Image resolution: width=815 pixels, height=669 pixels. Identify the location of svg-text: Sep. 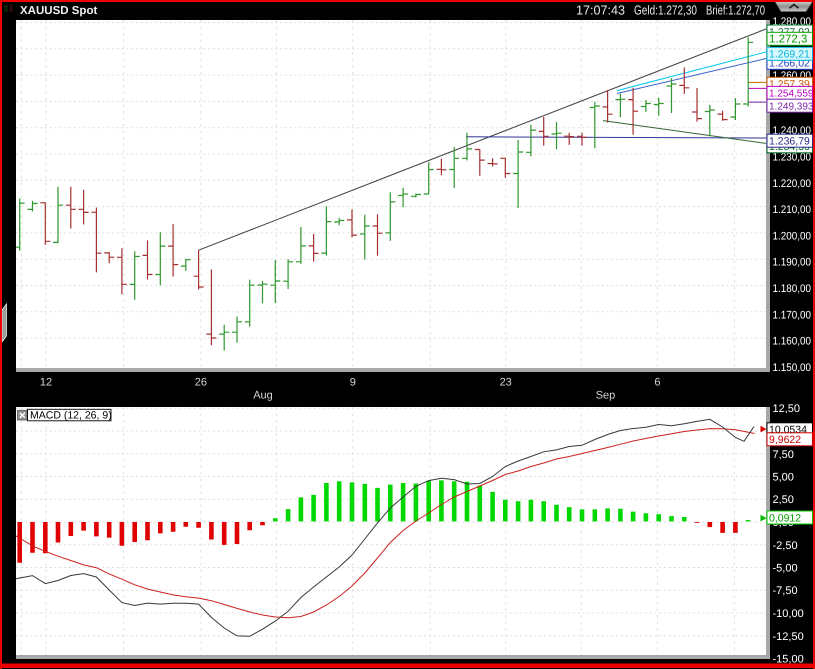
(606, 396).